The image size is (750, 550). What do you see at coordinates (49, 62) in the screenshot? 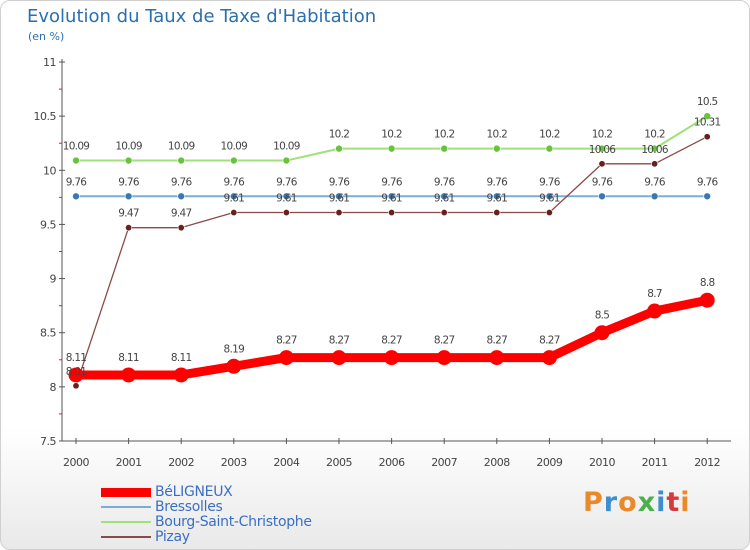
I see `y-tick-label: 11` at bounding box center [49, 62].